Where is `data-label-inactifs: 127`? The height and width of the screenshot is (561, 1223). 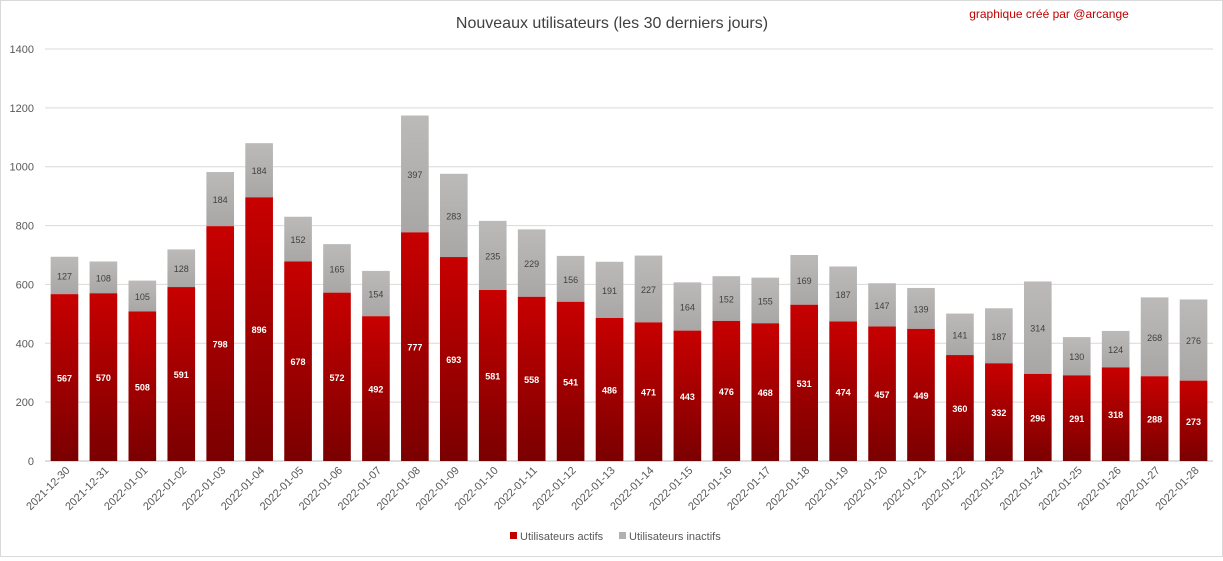 data-label-inactifs: 127 is located at coordinates (64, 276).